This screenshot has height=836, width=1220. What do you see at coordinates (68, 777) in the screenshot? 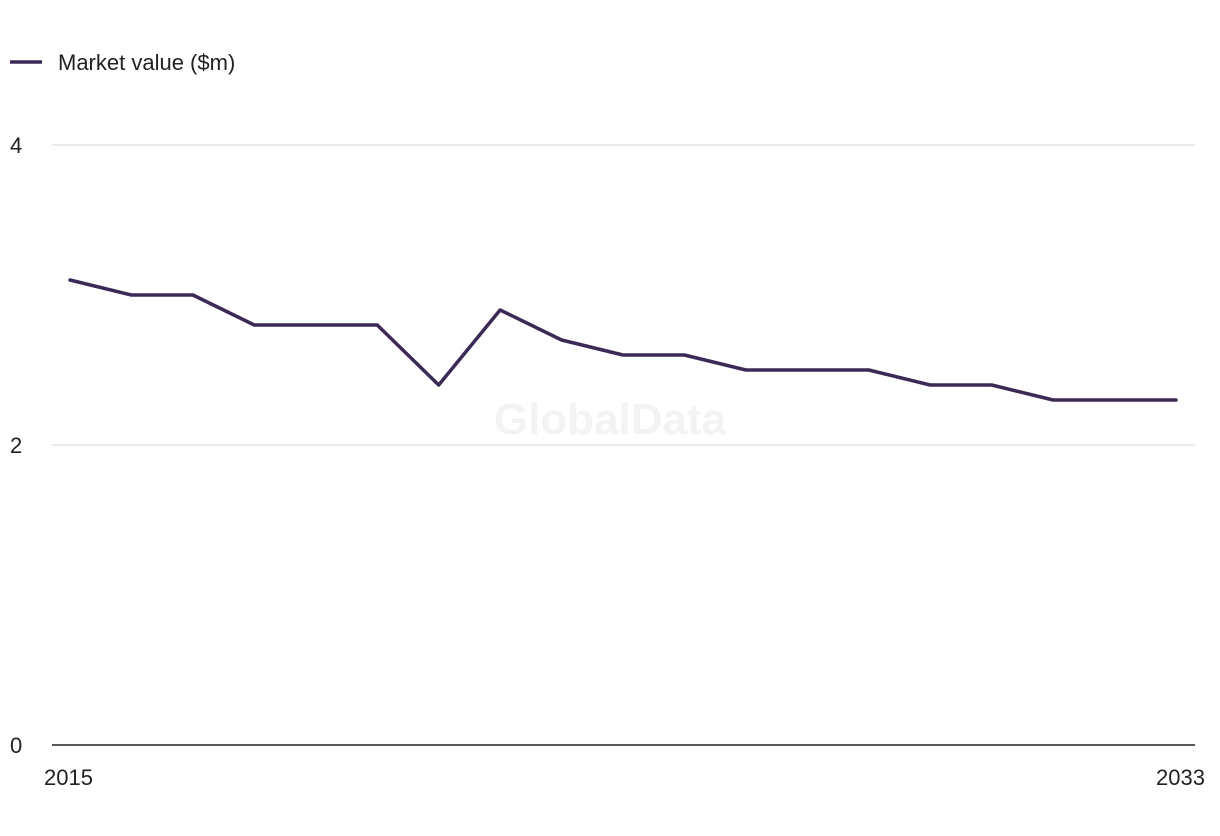
I see `x-tick-label: 2015` at bounding box center [68, 777].